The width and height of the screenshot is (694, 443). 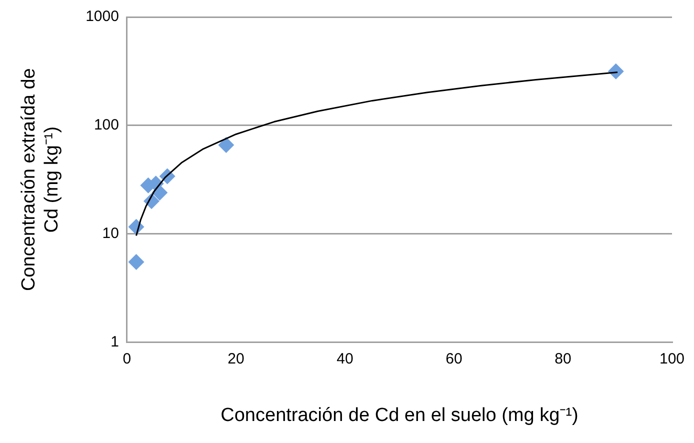 I want to click on x-tick-label: 20, so click(x=236, y=359).